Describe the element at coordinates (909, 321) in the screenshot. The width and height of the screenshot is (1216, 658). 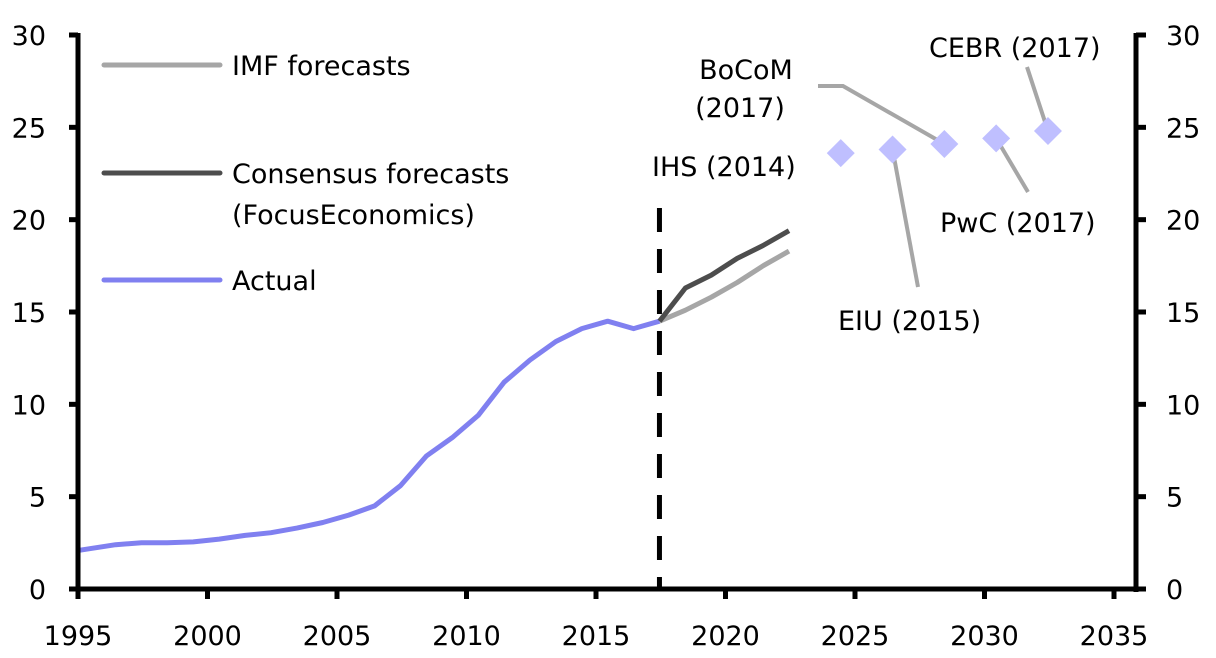
I see `annotation-eiu: EIU (2015)` at that location.